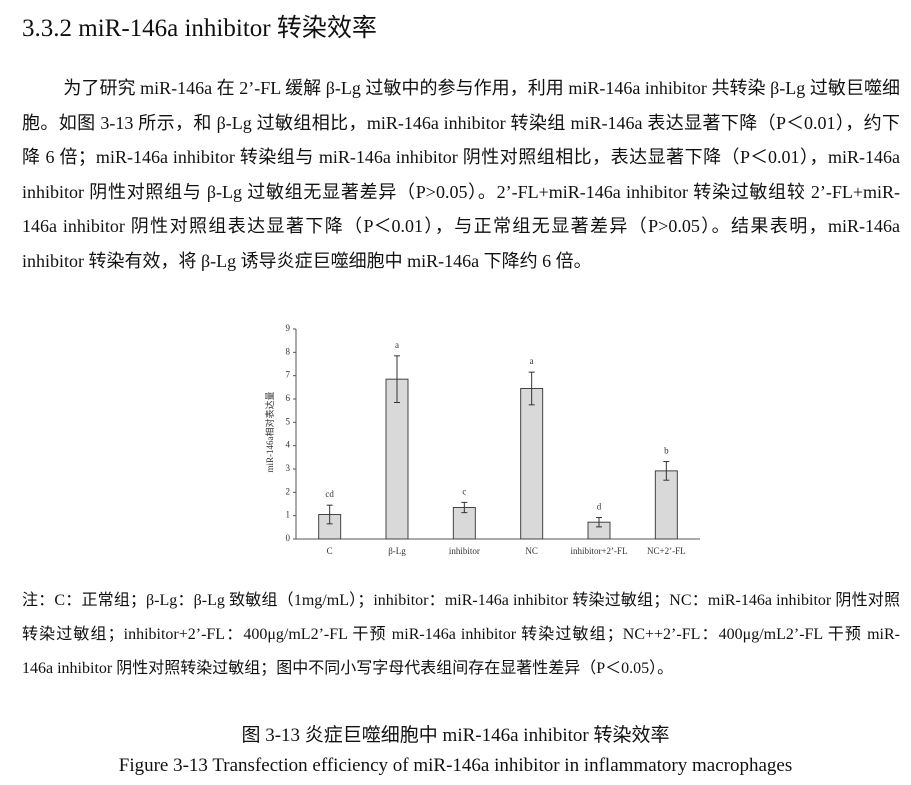  What do you see at coordinates (464, 551) in the screenshot?
I see `x-tick-label: inhibitor` at bounding box center [464, 551].